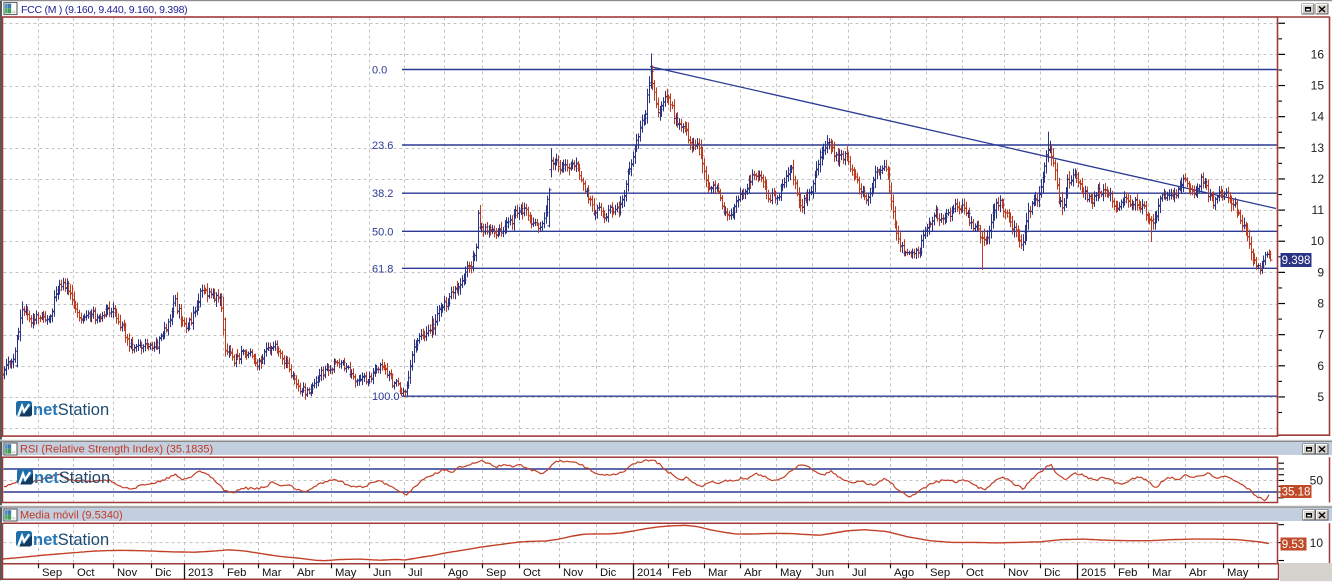  Describe the element at coordinates (1318, 210) in the screenshot. I see `svg-text: 11` at that location.